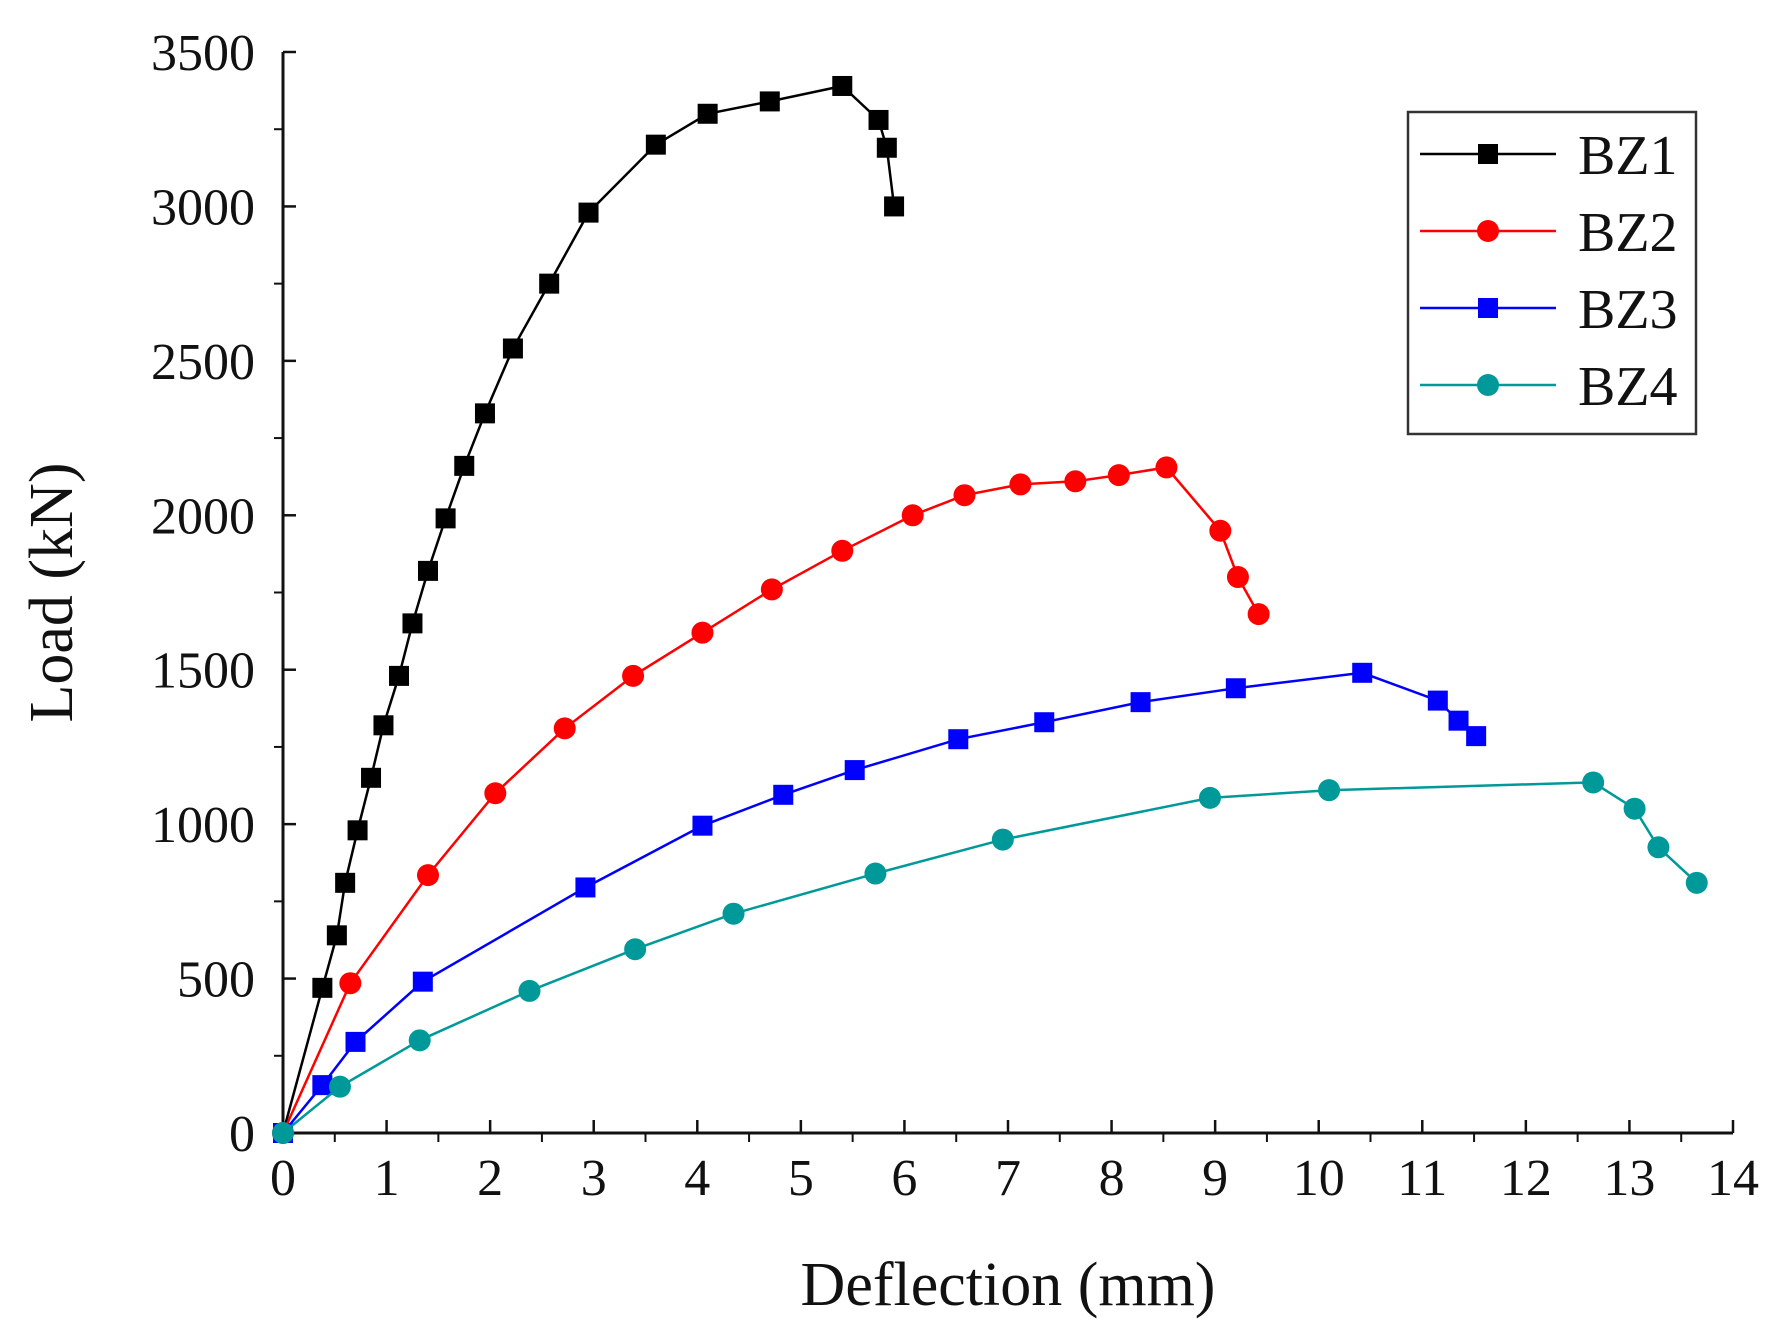 This screenshot has height=1332, width=1776. I want to click on x-tick-label: 8, so click(1112, 1178).